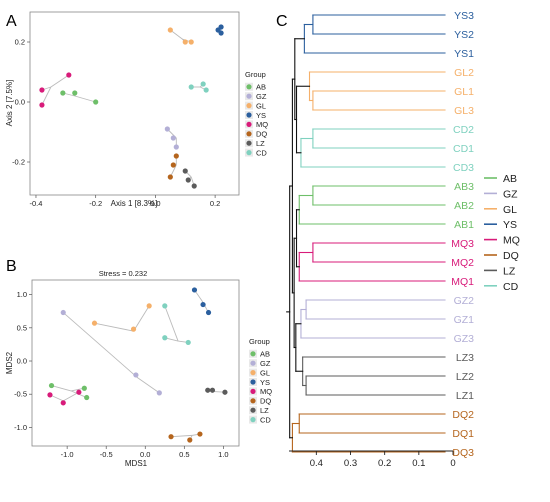 The height and width of the screenshot is (502, 550). I want to click on dendro-legend-label-lz: LZ, so click(509, 271).